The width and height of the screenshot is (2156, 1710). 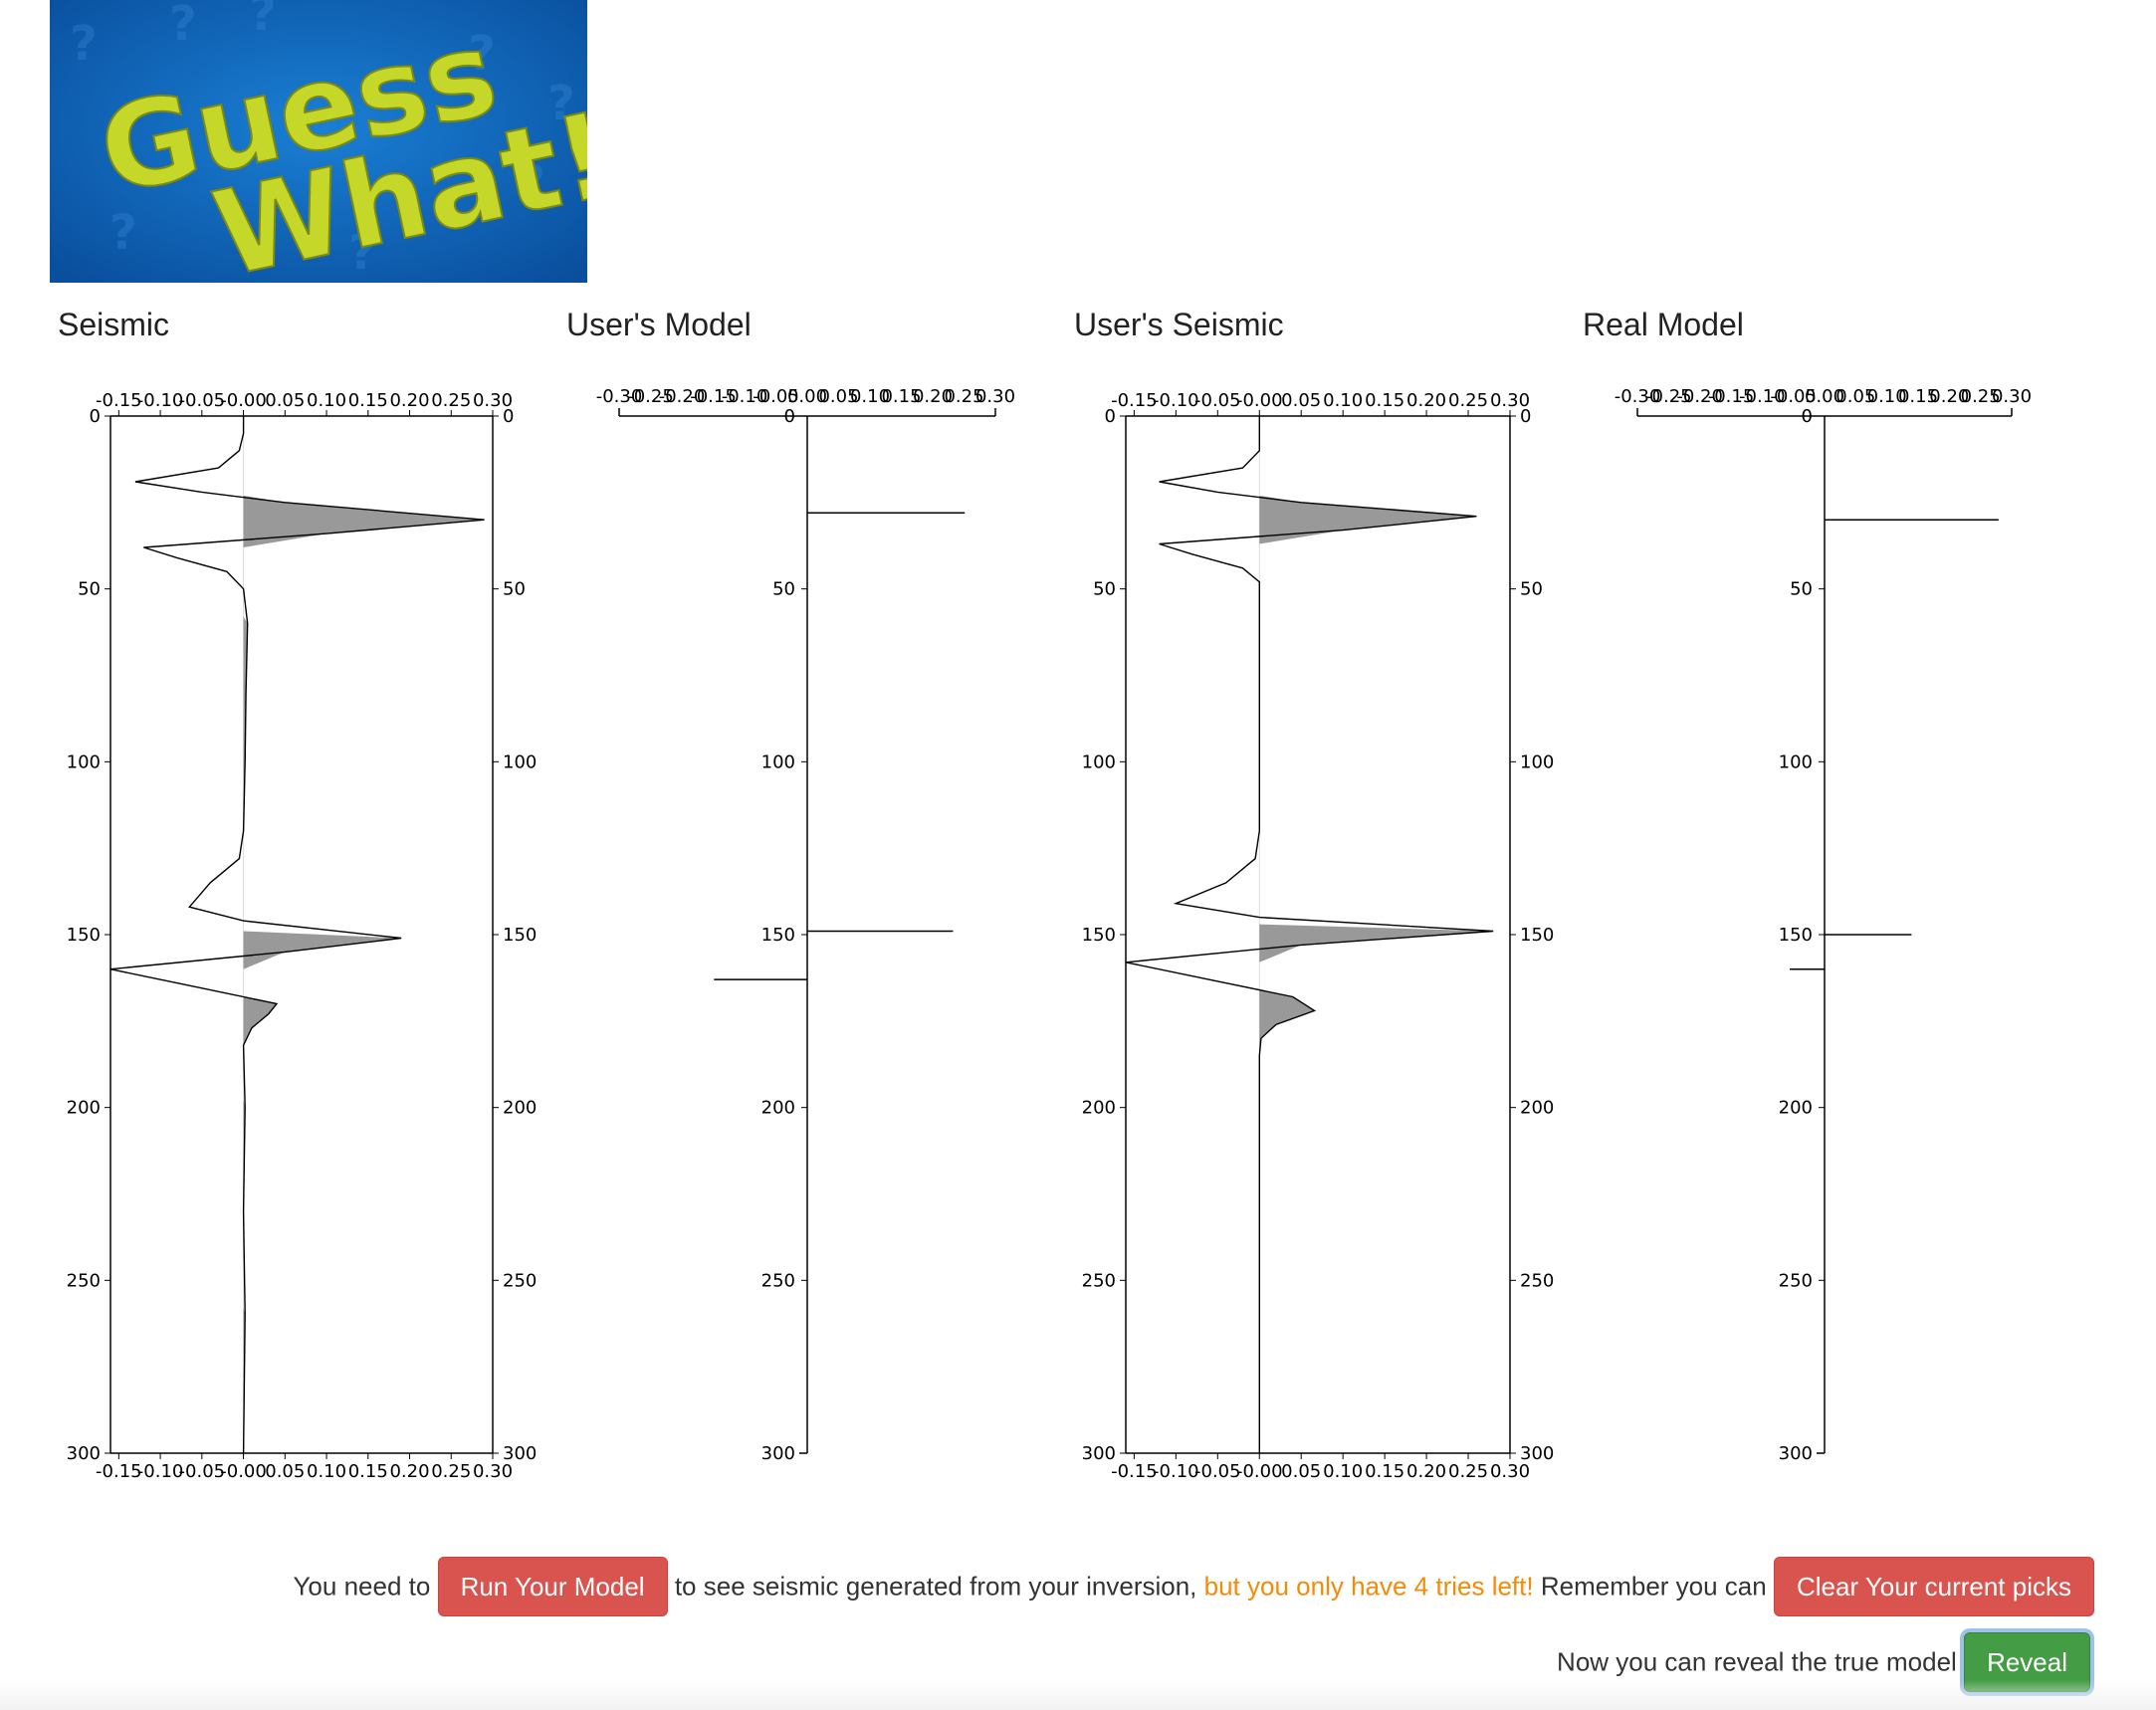 What do you see at coordinates (285, 1471) in the screenshot?
I see `x-tick-label-bottom: 0.05` at bounding box center [285, 1471].